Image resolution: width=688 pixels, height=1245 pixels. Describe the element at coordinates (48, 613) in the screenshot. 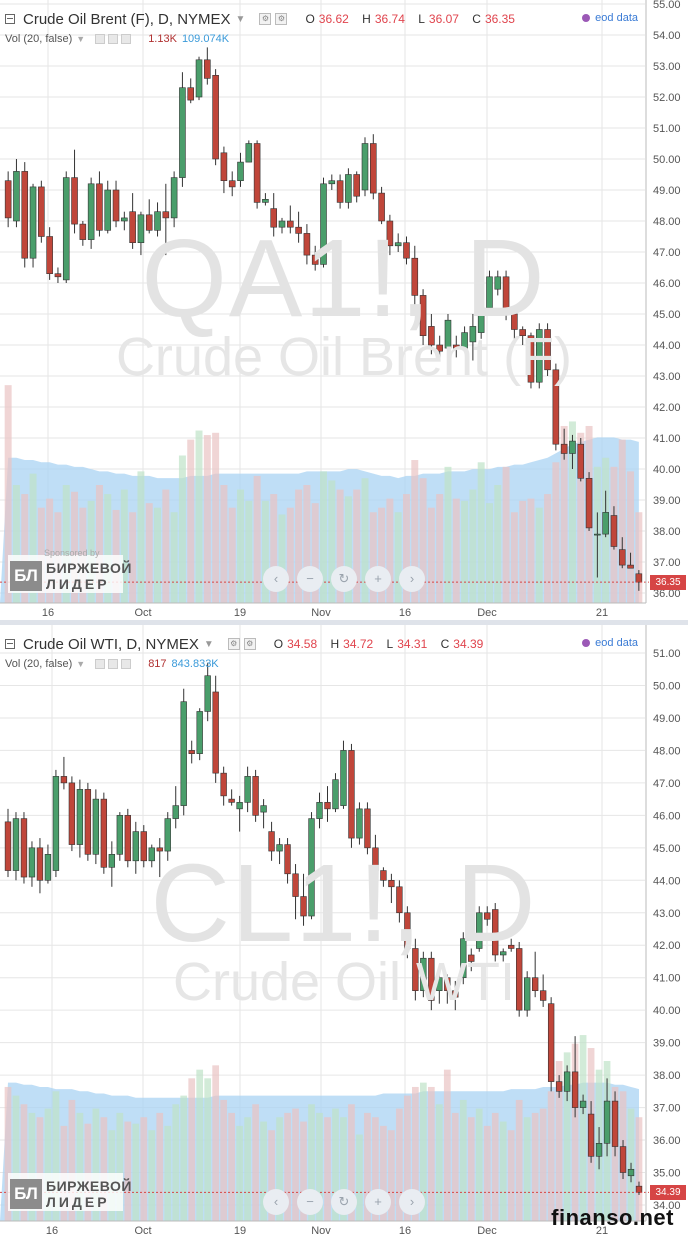

I see `time-tick-label: 16` at that location.